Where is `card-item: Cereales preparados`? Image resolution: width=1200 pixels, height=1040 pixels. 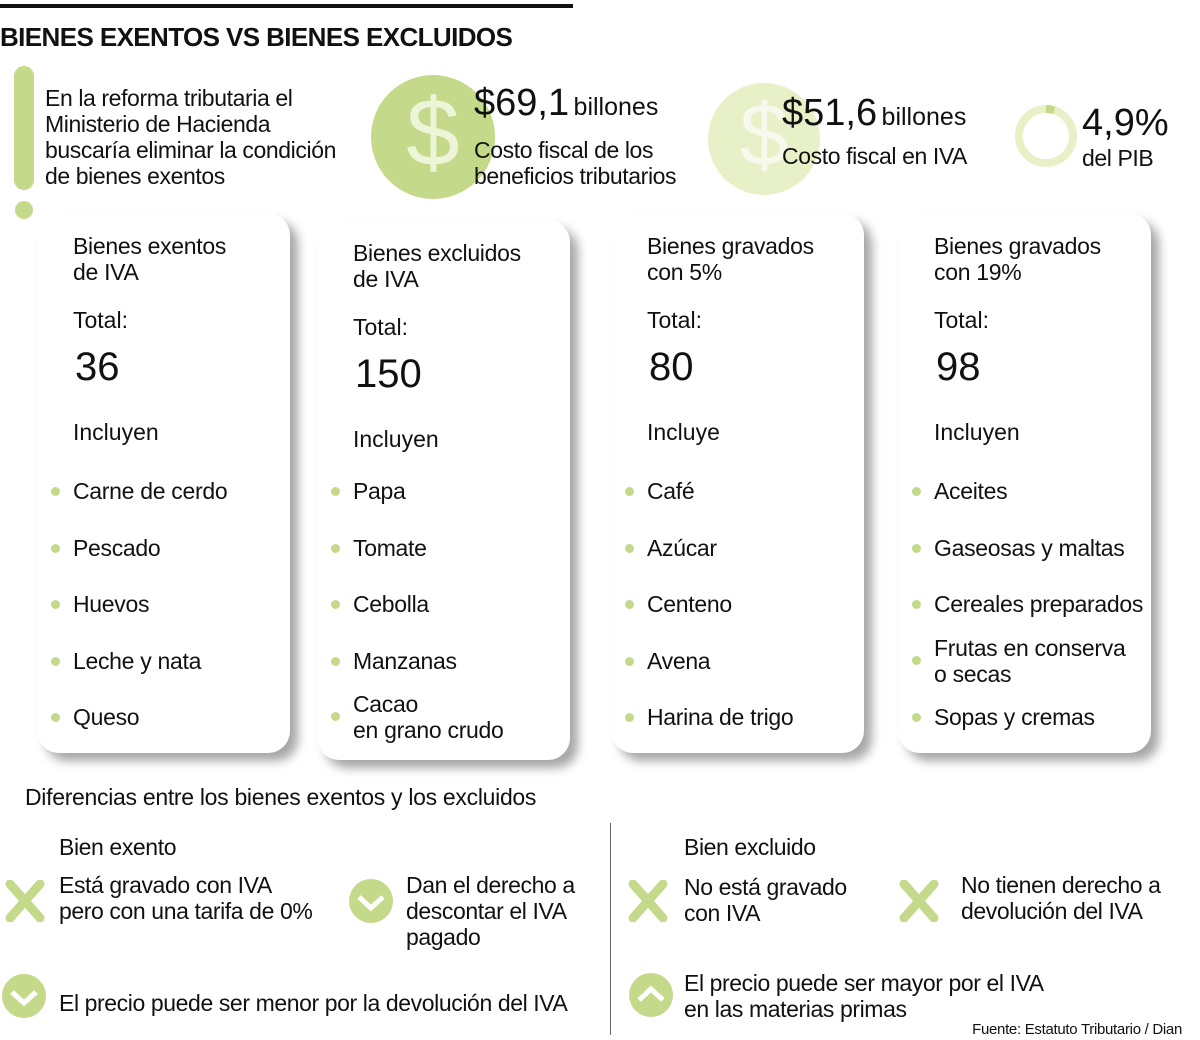
card-item: Cereales preparados is located at coordinates (1027, 604).